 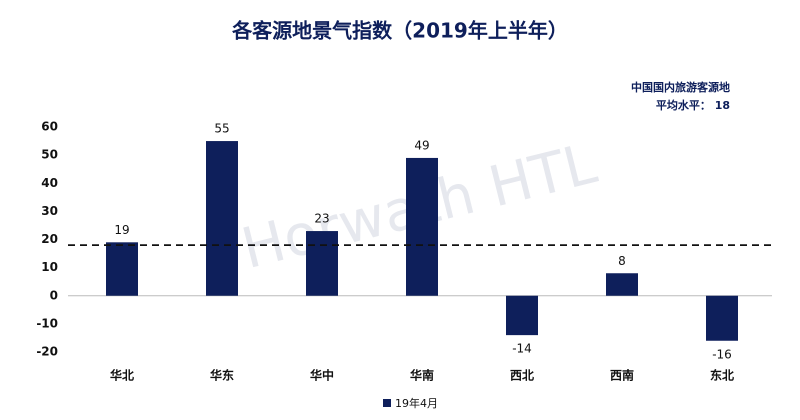 I want to click on data-label: 23, so click(x=321, y=219).